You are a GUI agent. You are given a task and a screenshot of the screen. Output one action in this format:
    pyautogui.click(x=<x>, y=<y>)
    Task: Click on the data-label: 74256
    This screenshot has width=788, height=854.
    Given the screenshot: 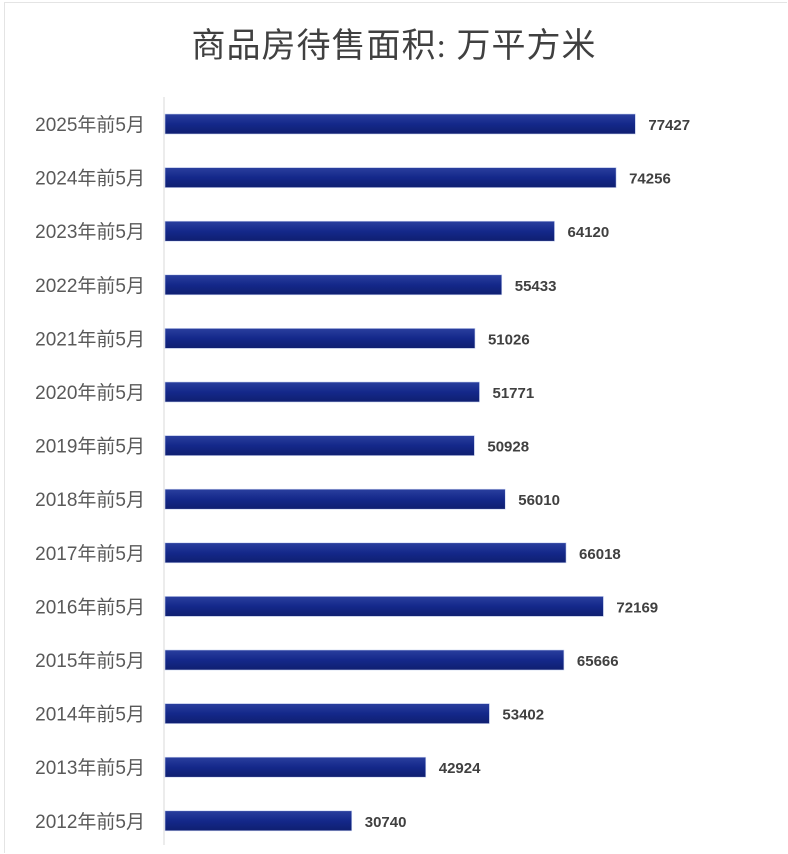 What is the action you would take?
    pyautogui.click(x=650, y=179)
    